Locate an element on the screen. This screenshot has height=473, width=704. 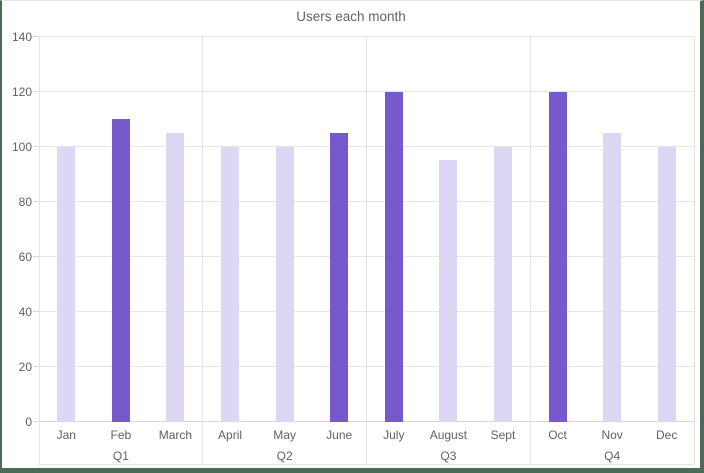
bar-july is located at coordinates (393, 256).